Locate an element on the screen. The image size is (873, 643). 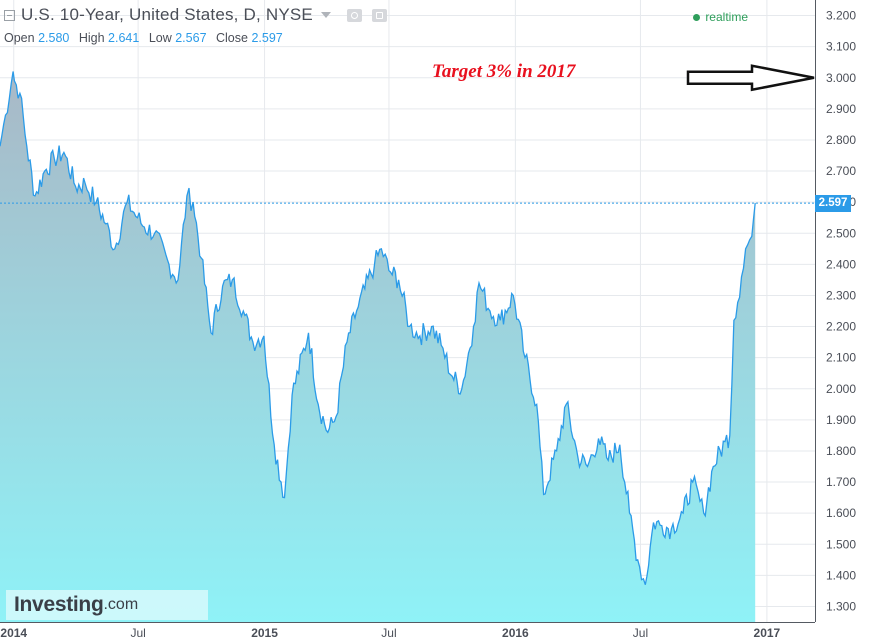
x-tick-label: 2017 is located at coordinates (767, 633).